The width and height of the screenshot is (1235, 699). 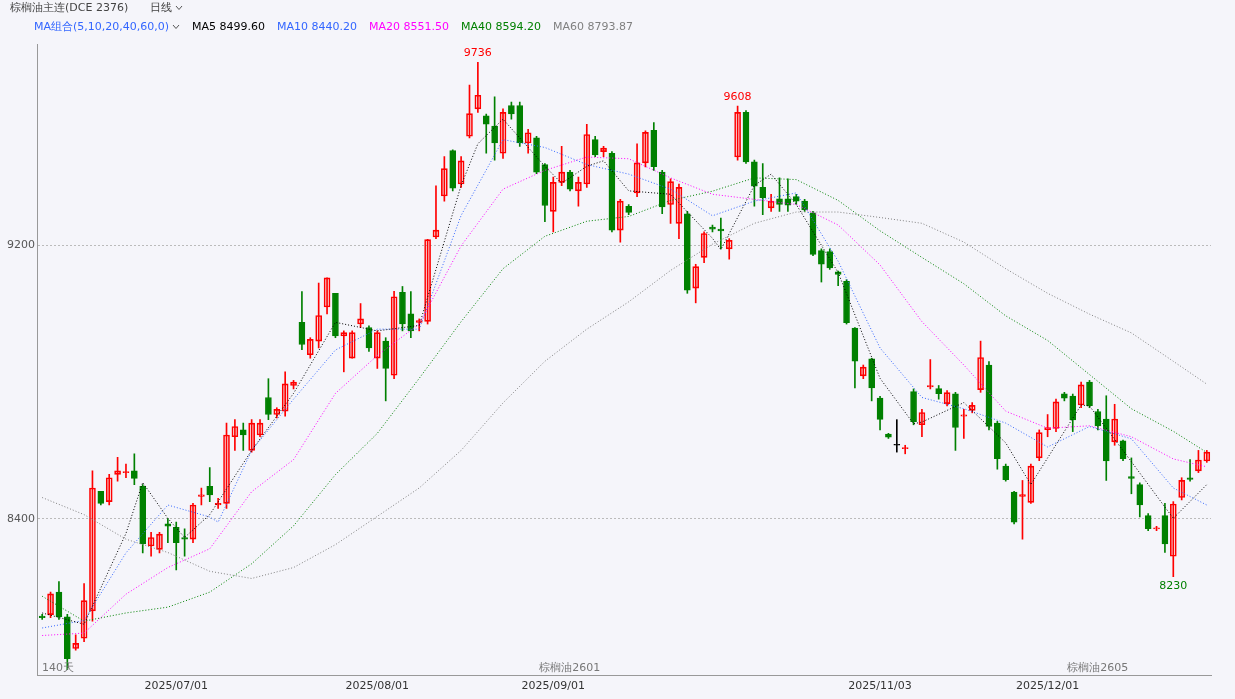 I want to click on annotation: 棕榈油2605, so click(x=1098, y=668).